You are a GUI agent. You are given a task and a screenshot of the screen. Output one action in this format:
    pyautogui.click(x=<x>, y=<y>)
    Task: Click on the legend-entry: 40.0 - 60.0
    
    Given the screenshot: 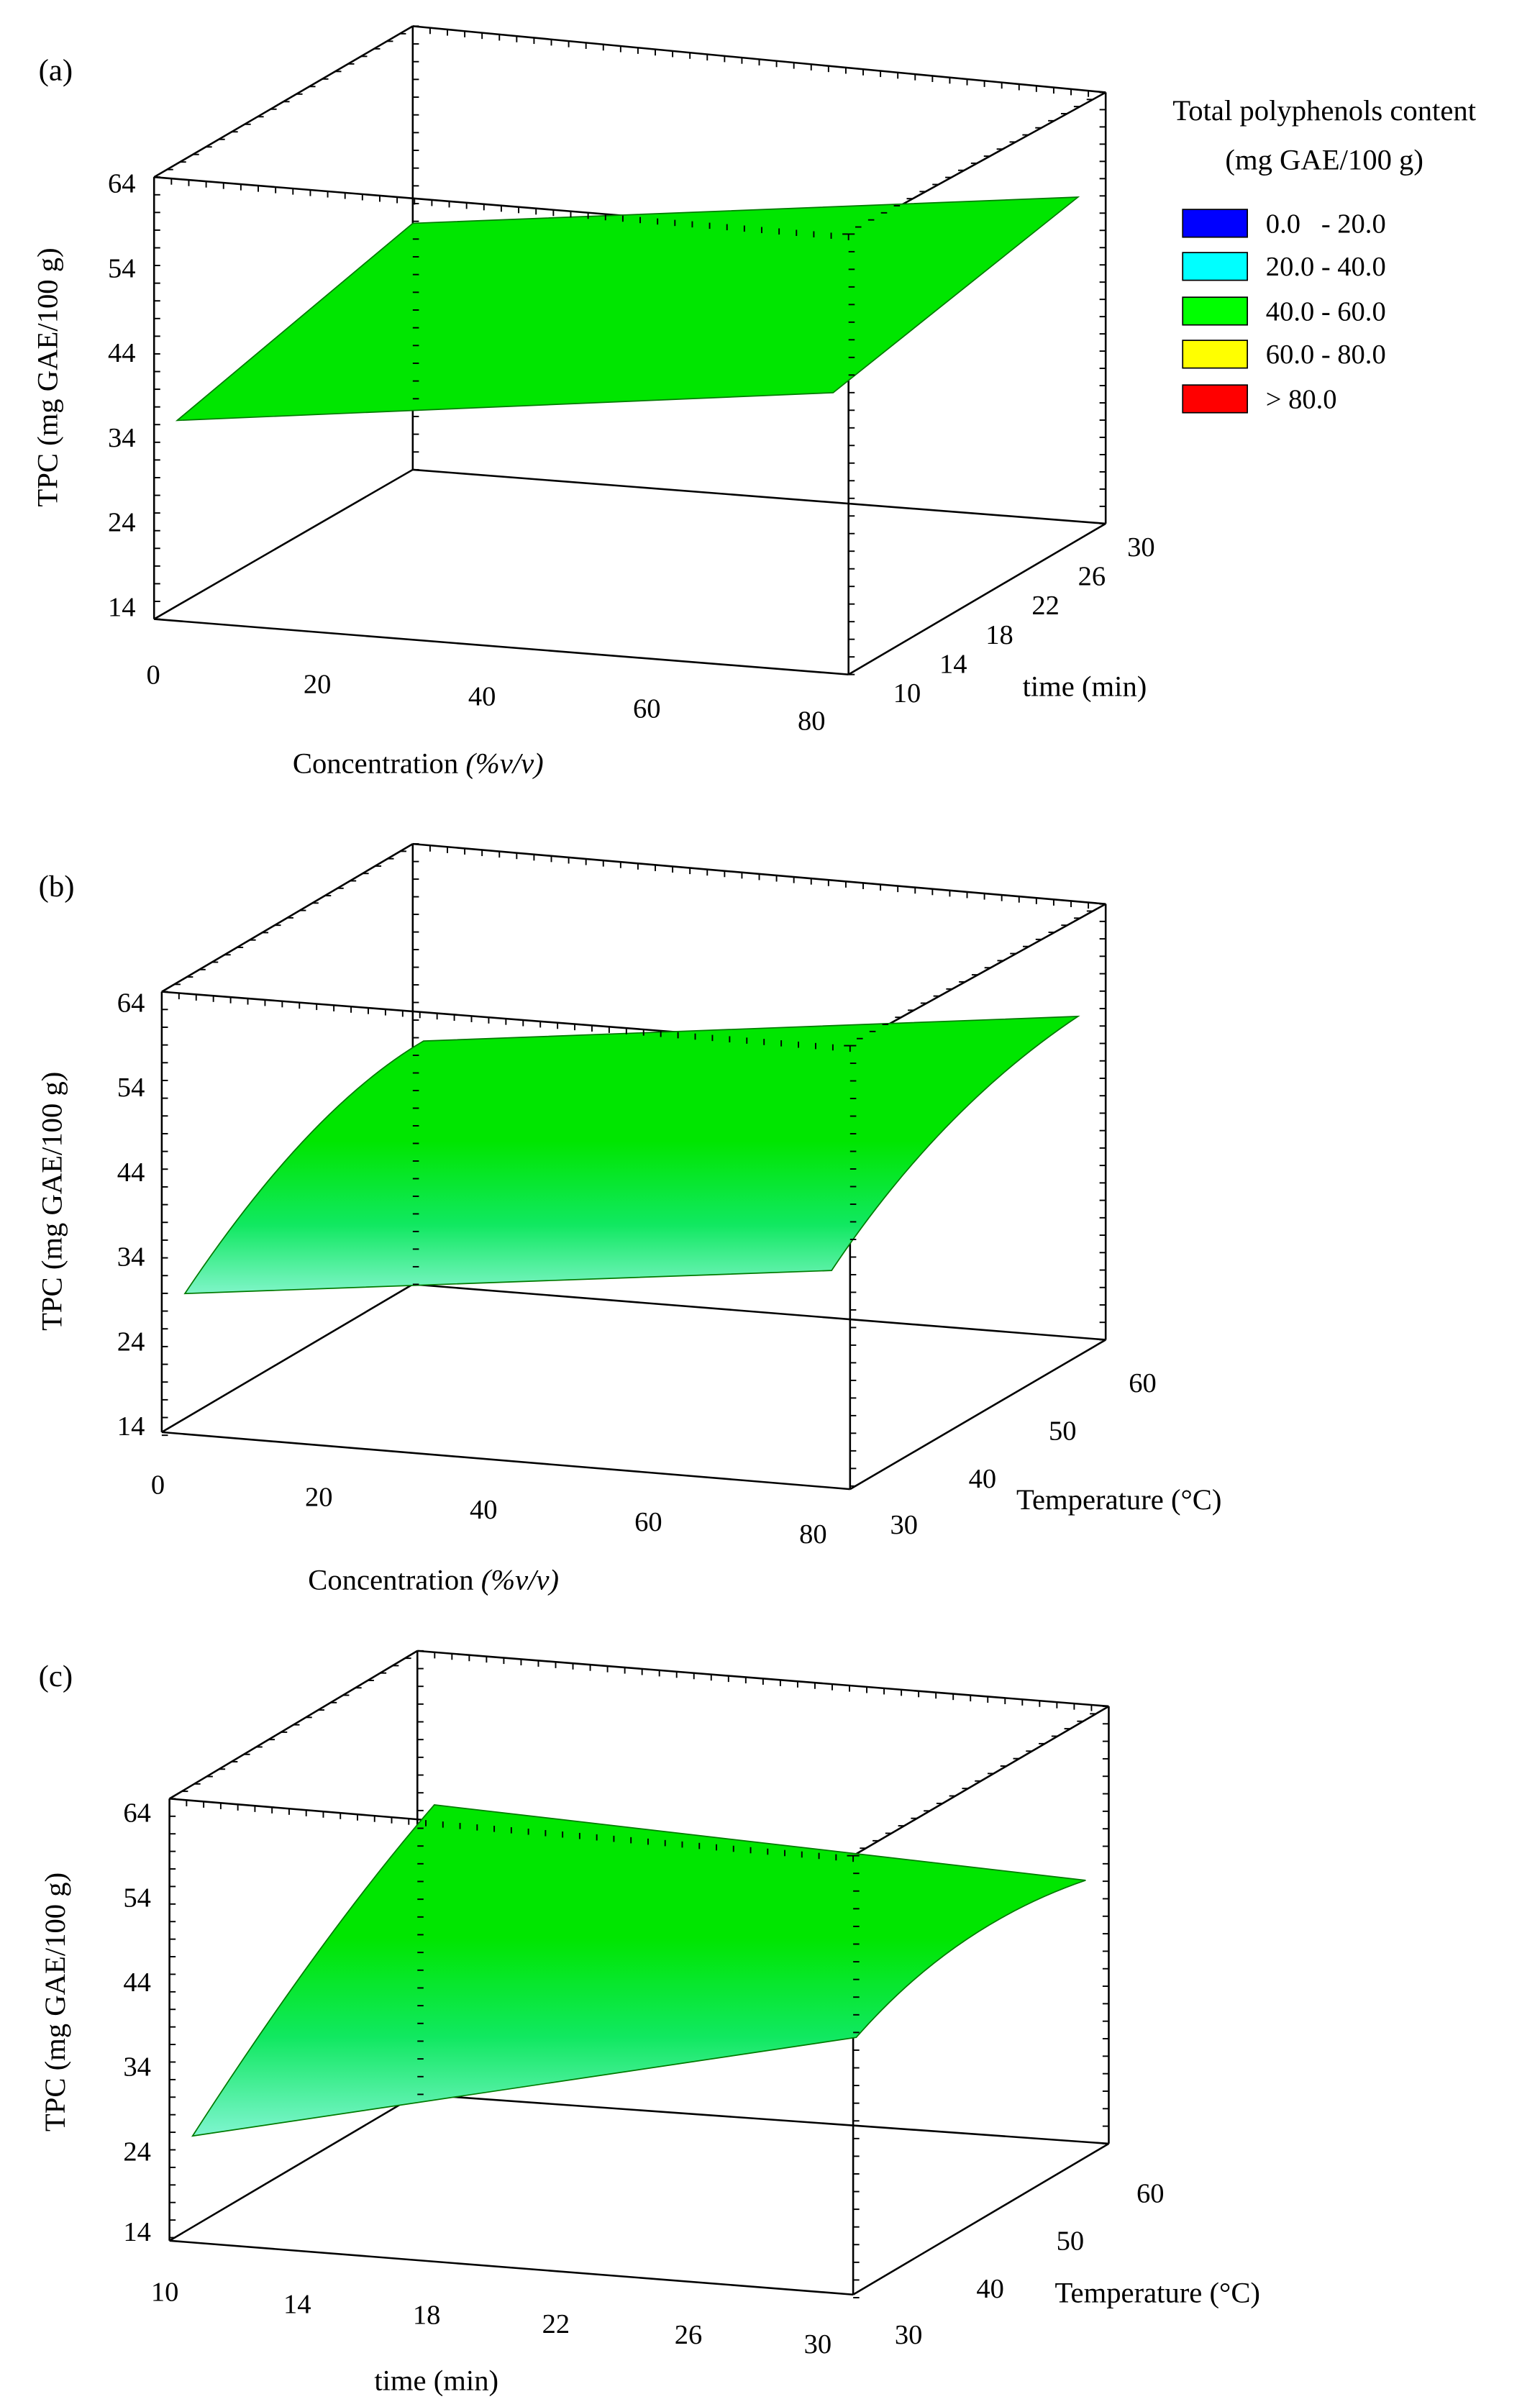 What is the action you would take?
    pyautogui.click(x=1284, y=311)
    